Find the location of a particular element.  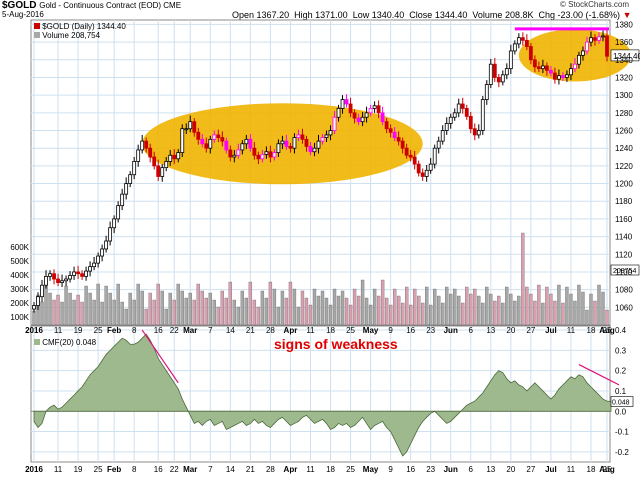

price-x-tick-label: 25 is located at coordinates (350, 330).